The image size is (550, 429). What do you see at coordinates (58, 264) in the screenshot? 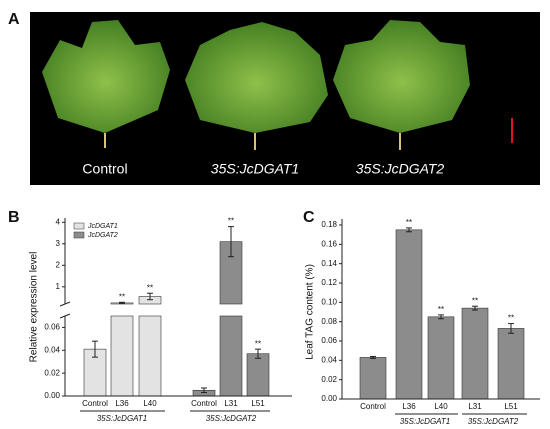
I see `y-tick-label: 2` at bounding box center [58, 264].